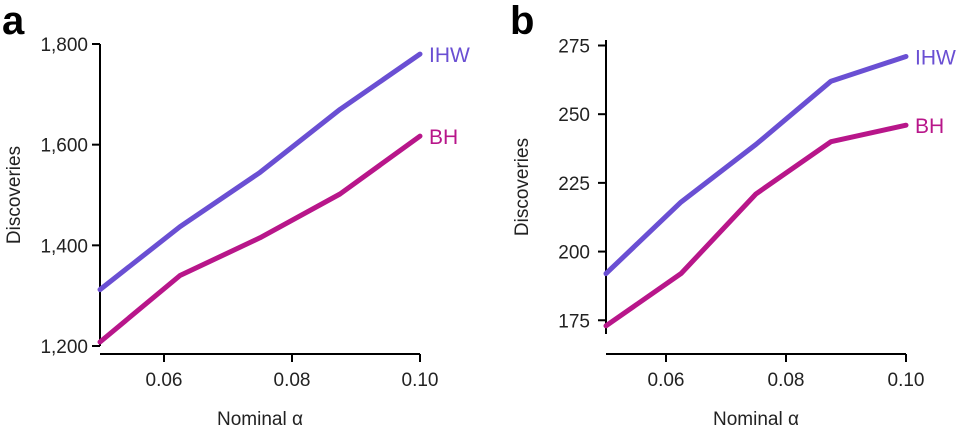 The image size is (974, 448). What do you see at coordinates (420, 380) in the screenshot?
I see `x-tick-label-a: 0.10` at bounding box center [420, 380].